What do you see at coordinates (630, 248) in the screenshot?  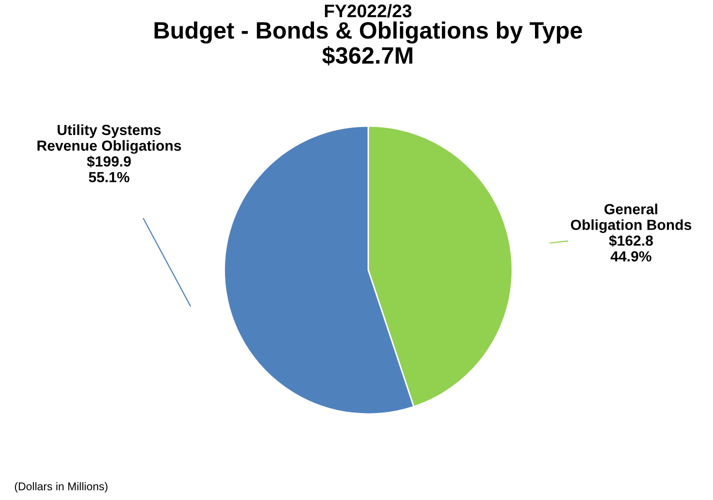 I see `data-label: $162.8 44.9%` at bounding box center [630, 248].